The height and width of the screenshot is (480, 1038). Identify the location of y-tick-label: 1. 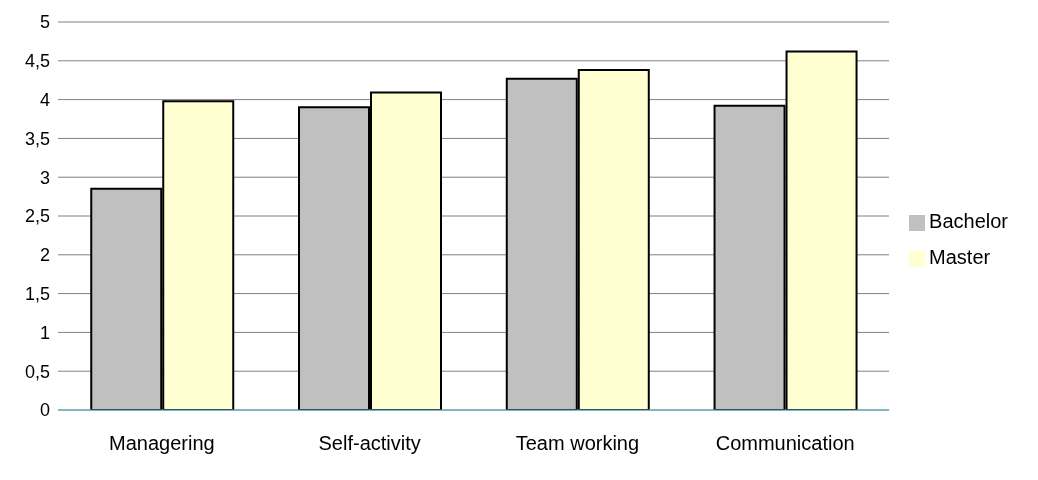
(44, 332).